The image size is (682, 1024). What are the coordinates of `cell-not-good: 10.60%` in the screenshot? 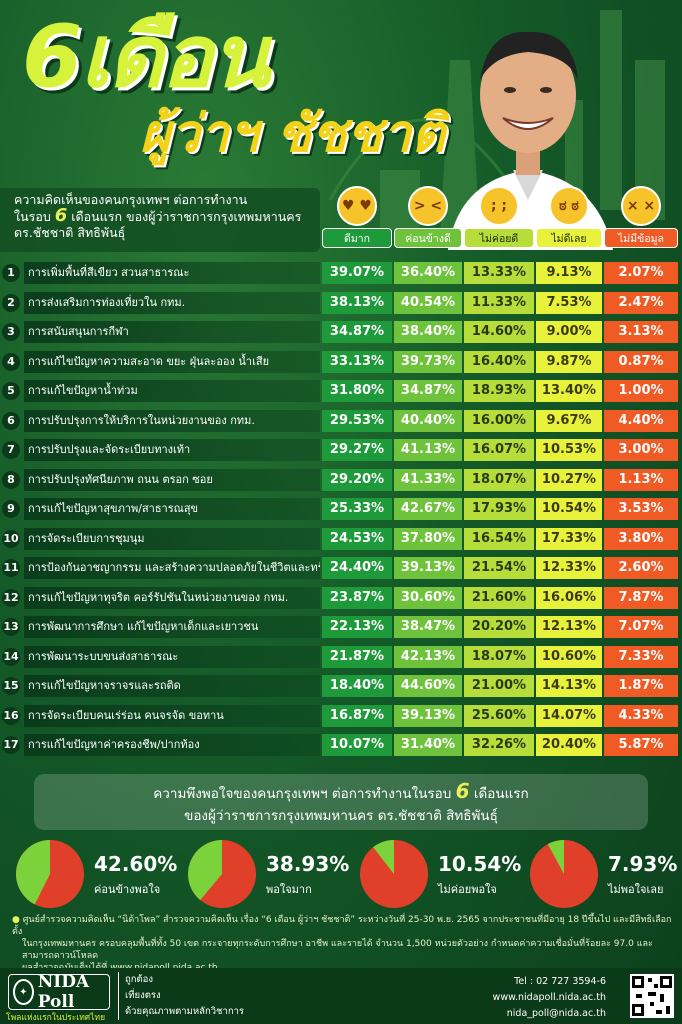 It's located at (569, 656).